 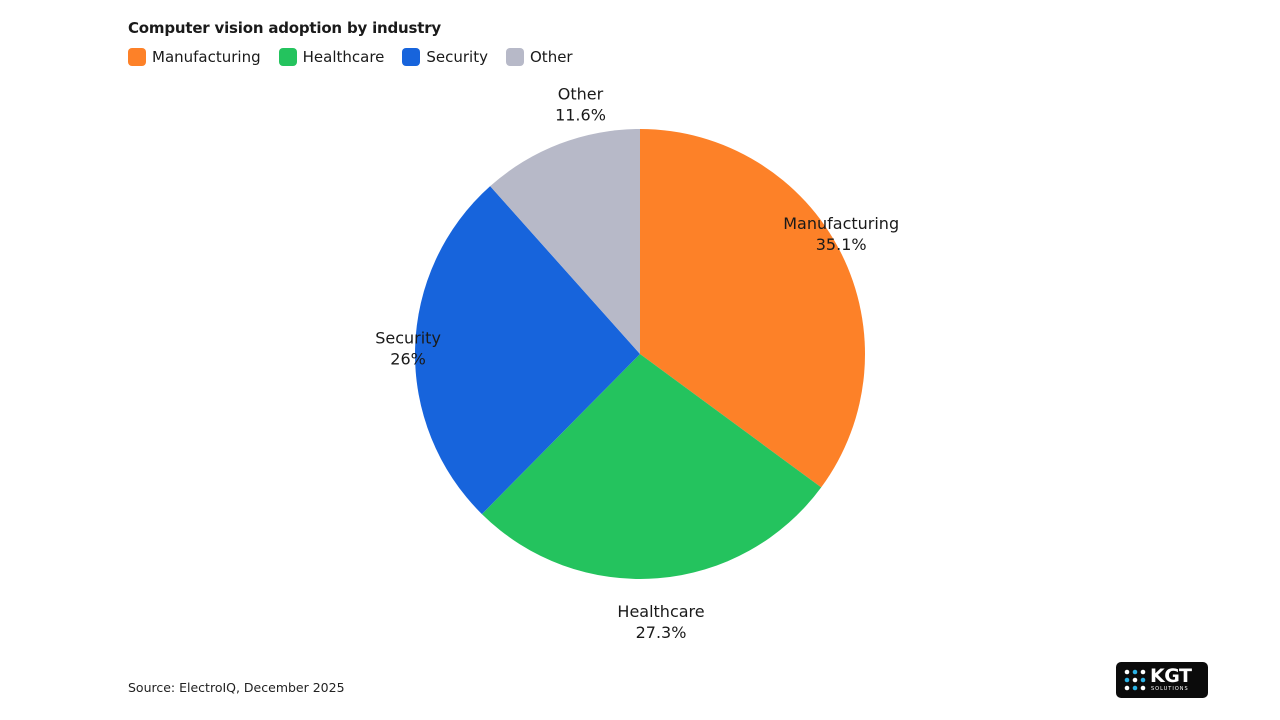 I want to click on legend-item-security: Security, so click(x=445, y=57).